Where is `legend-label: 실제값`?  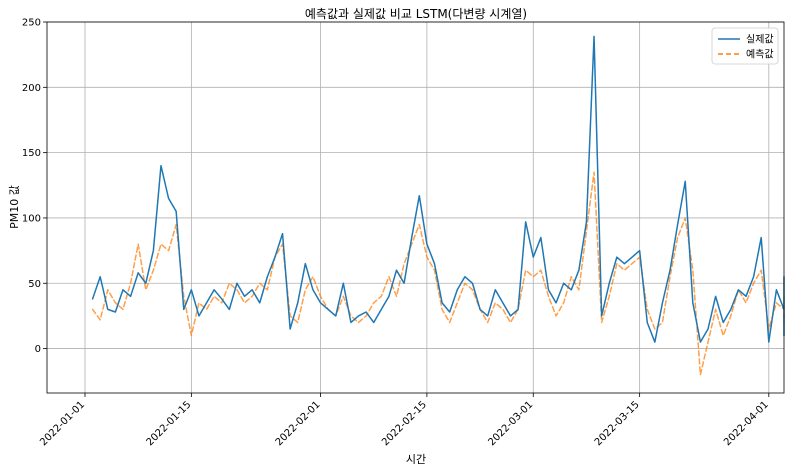 legend-label: 실제값 is located at coordinates (760, 40).